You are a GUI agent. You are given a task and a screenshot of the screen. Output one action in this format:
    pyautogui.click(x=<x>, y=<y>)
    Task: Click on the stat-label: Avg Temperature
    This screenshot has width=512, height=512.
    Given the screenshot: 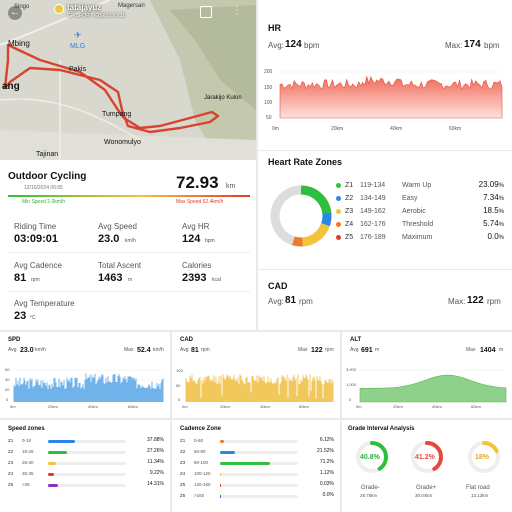 What is the action you would take?
    pyautogui.click(x=44, y=303)
    